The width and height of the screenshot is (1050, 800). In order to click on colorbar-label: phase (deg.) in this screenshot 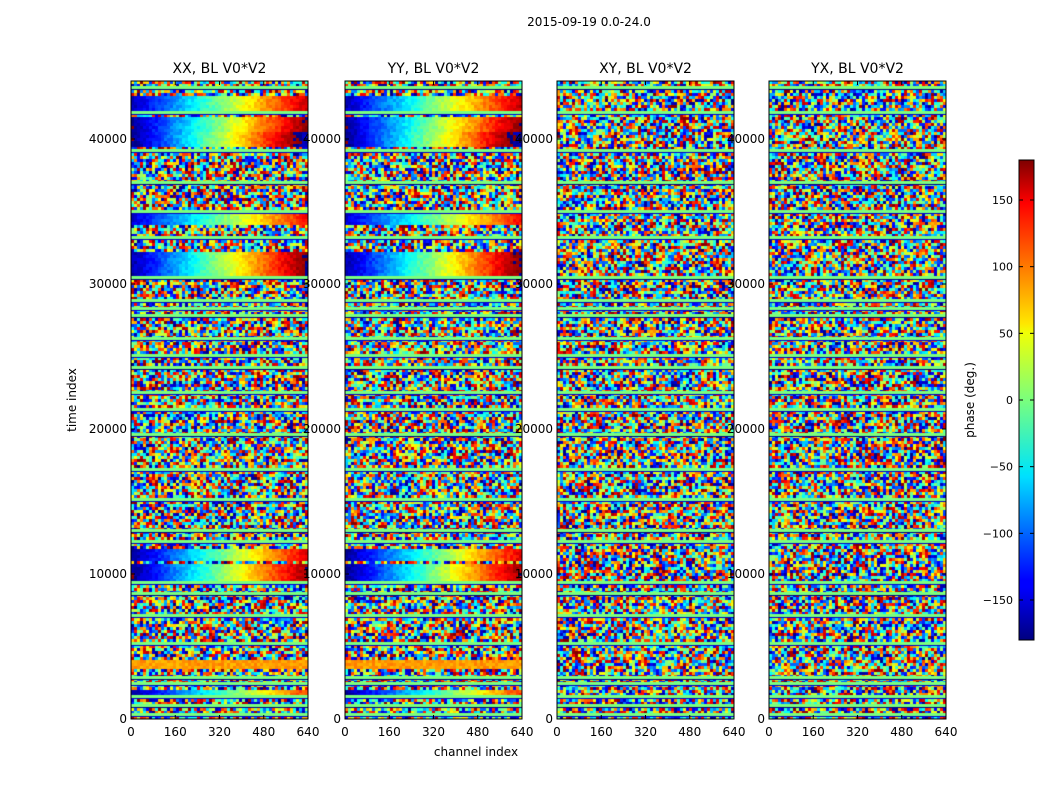, I will do `click(970, 400)`.